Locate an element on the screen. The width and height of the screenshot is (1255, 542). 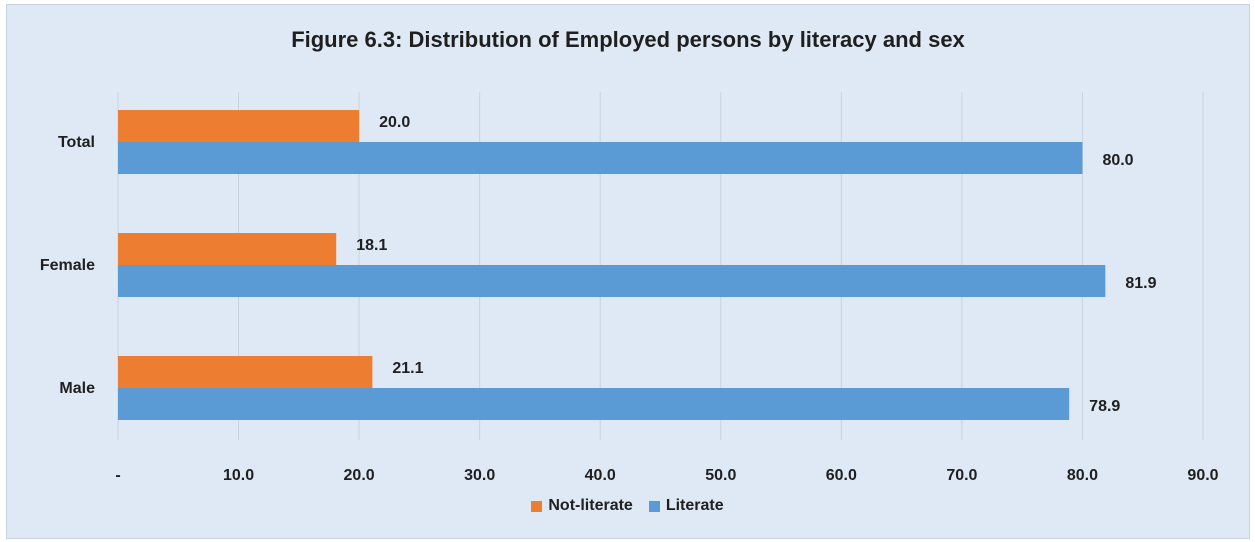
x-tick-label: 40.0 is located at coordinates (600, 475).